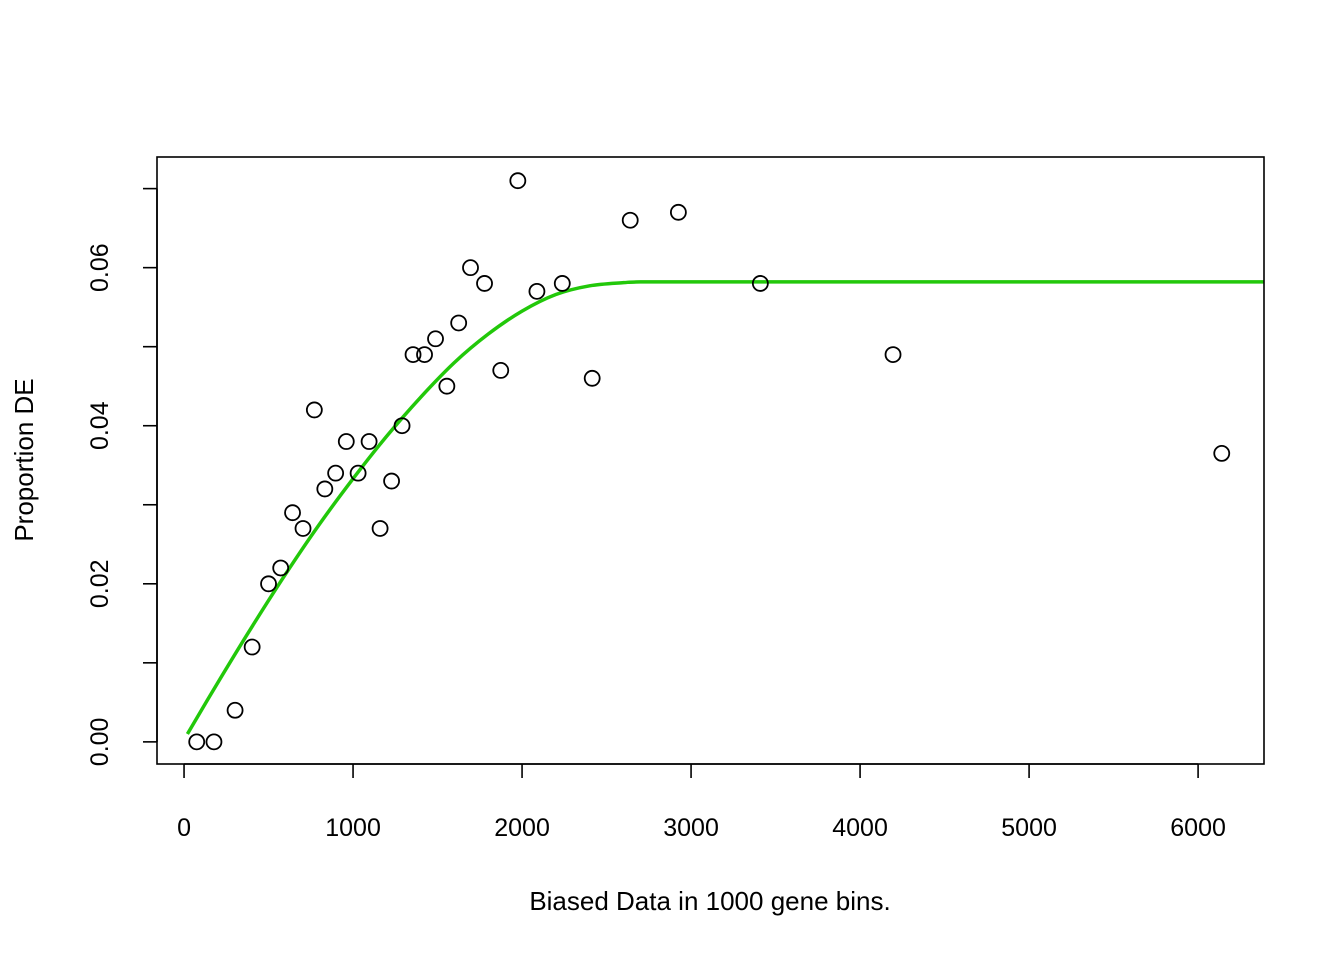 Image resolution: width=1344 pixels, height=960 pixels. Describe the element at coordinates (709, 901) in the screenshot. I see `x-axis-label: Biased Data in 1000 gene bins.` at that location.